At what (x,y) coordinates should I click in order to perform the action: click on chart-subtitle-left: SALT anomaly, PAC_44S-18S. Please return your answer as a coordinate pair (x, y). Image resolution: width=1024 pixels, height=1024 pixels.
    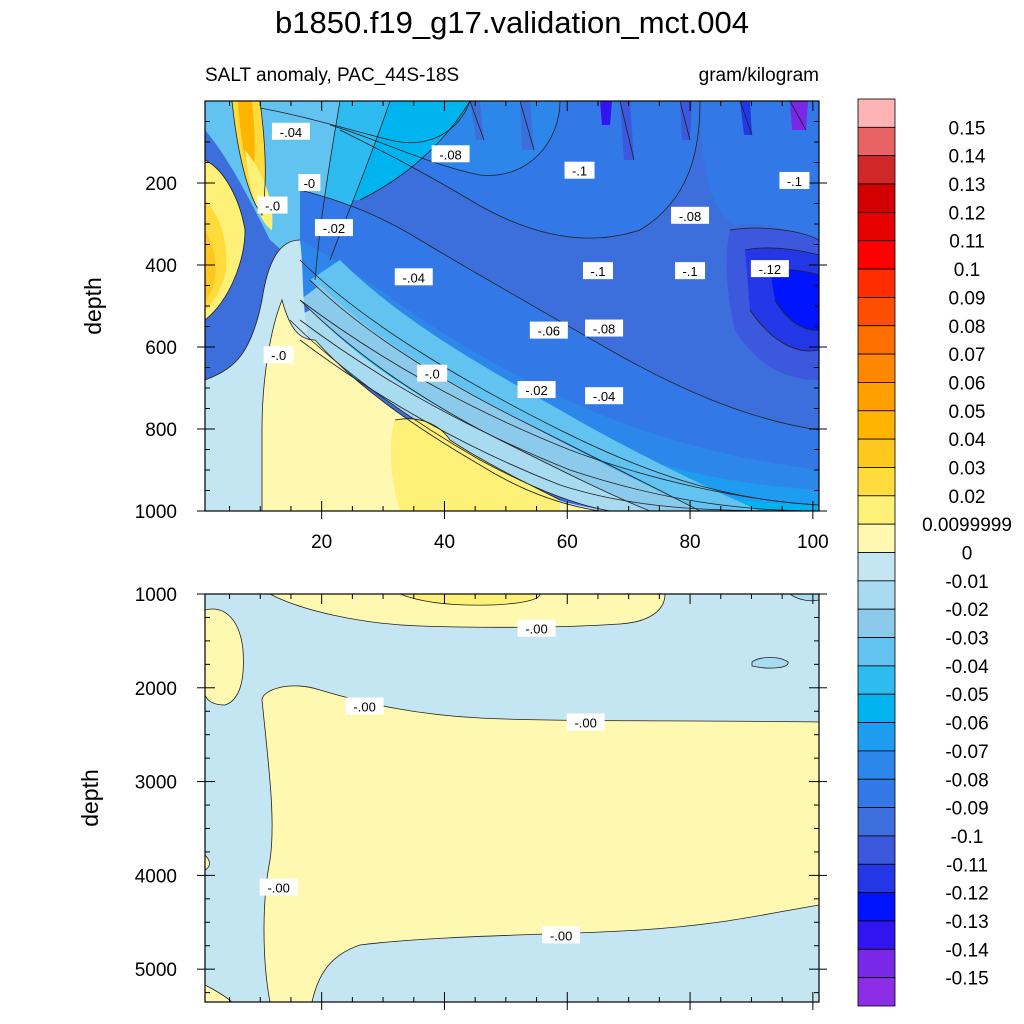
    Looking at the image, I should click on (332, 75).